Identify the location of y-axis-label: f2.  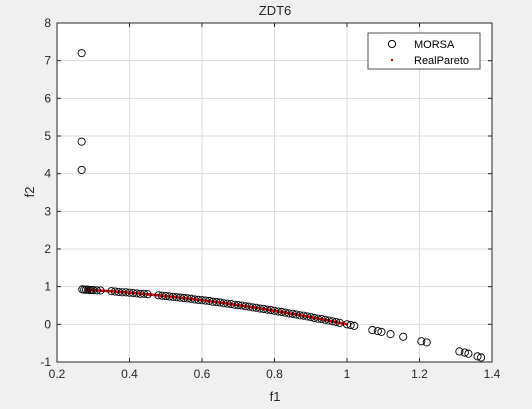
(29, 192).